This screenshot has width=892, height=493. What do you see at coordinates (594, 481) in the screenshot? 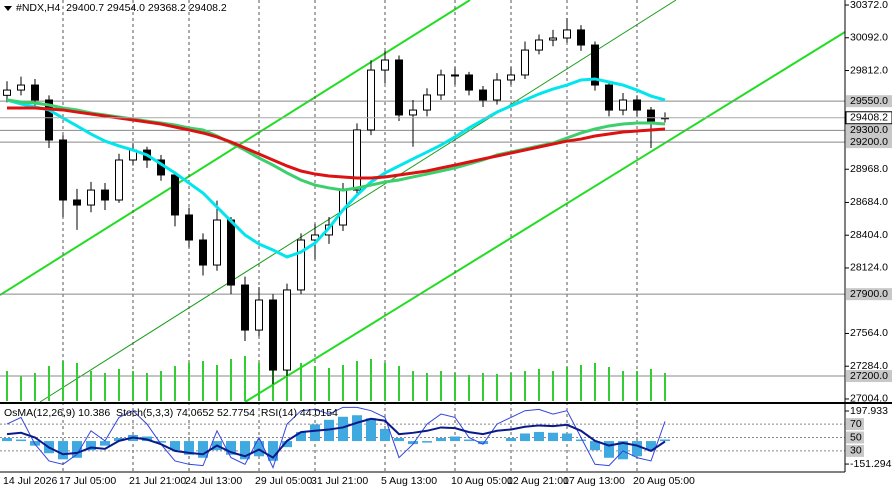
I see `x-tick-label: 17 Aug 13:00` at bounding box center [594, 481].